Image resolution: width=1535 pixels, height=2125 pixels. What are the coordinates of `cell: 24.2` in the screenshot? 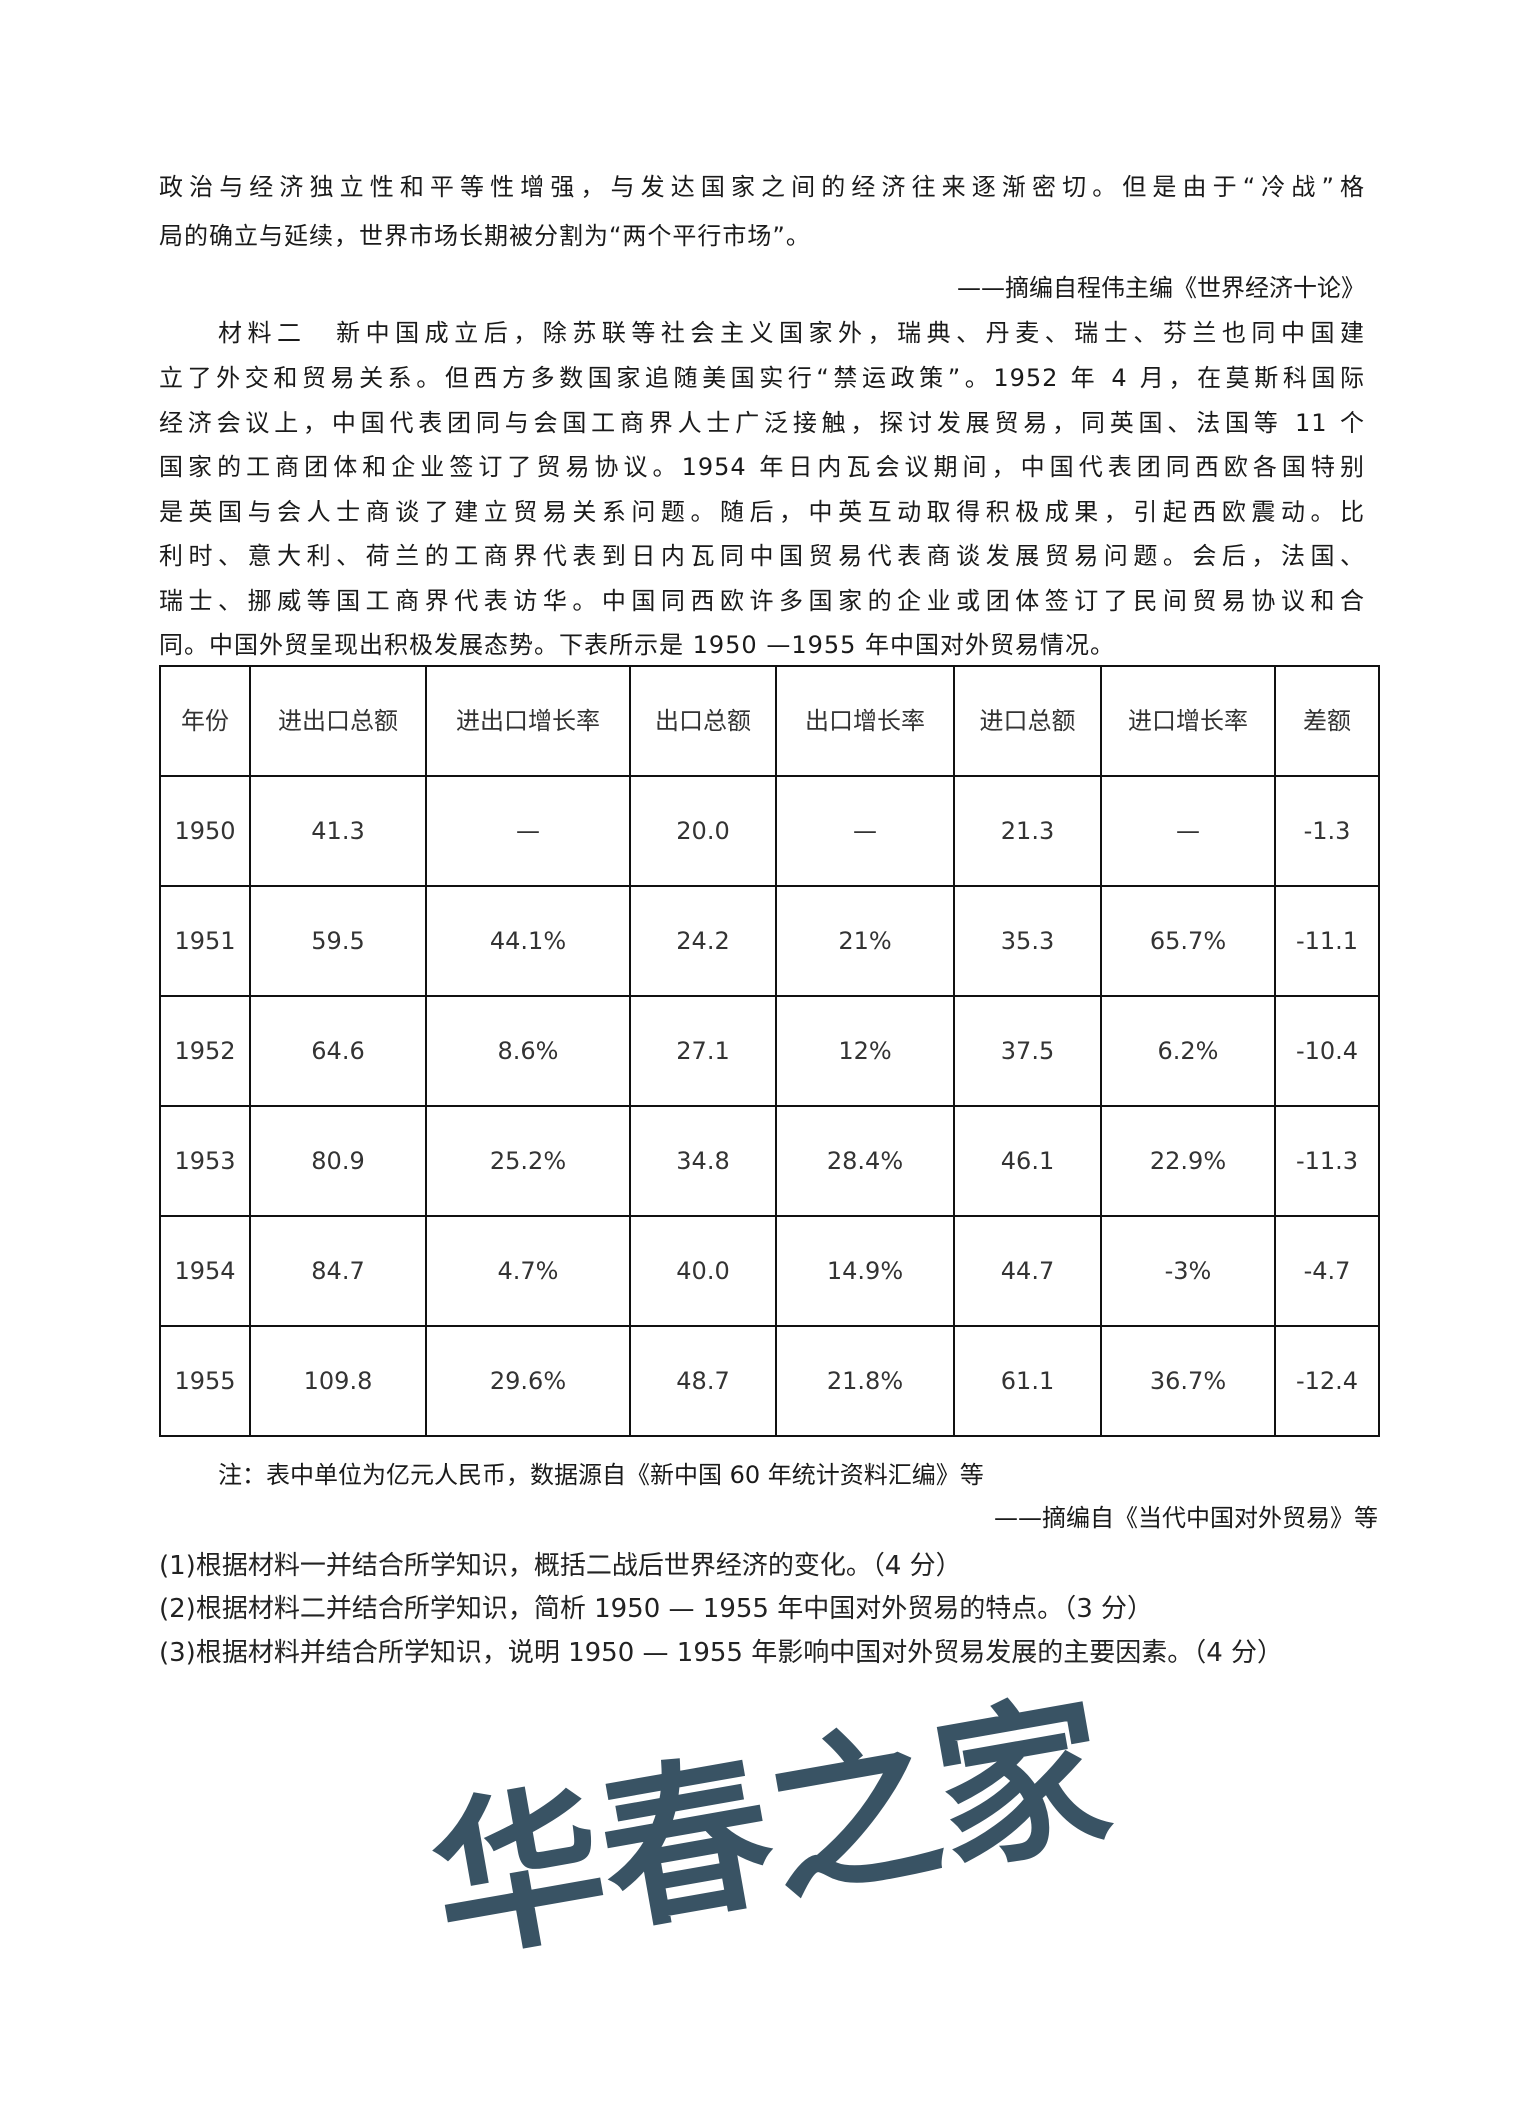 It's located at (703, 941).